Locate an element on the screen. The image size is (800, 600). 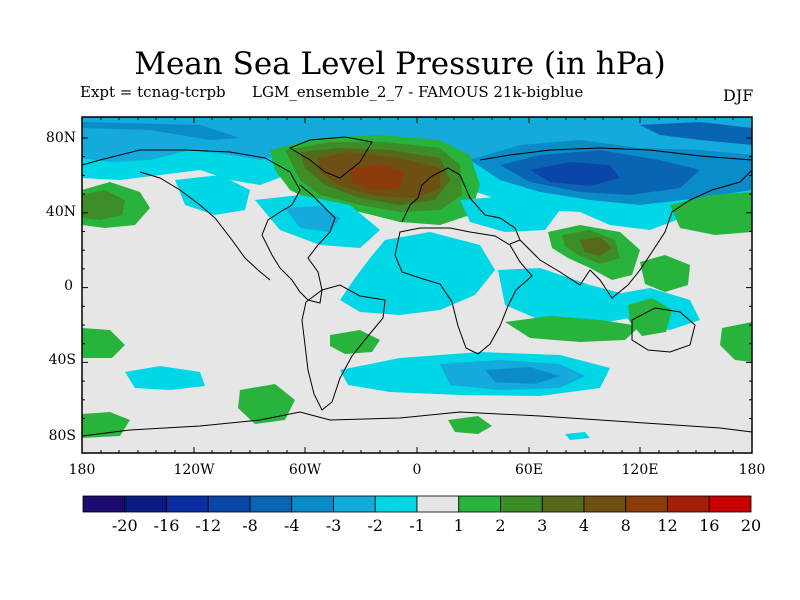
colorbar-label: 1 is located at coordinates (459, 525).